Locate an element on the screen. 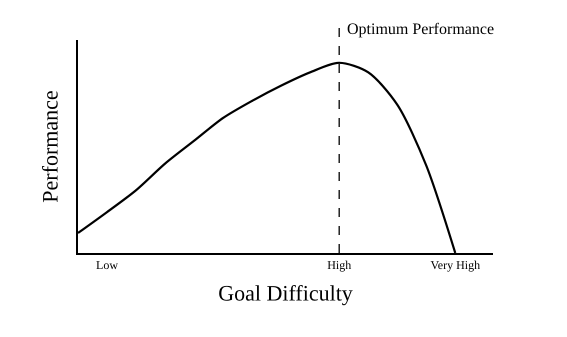  ref-line-label: Optimum Performance is located at coordinates (420, 29).